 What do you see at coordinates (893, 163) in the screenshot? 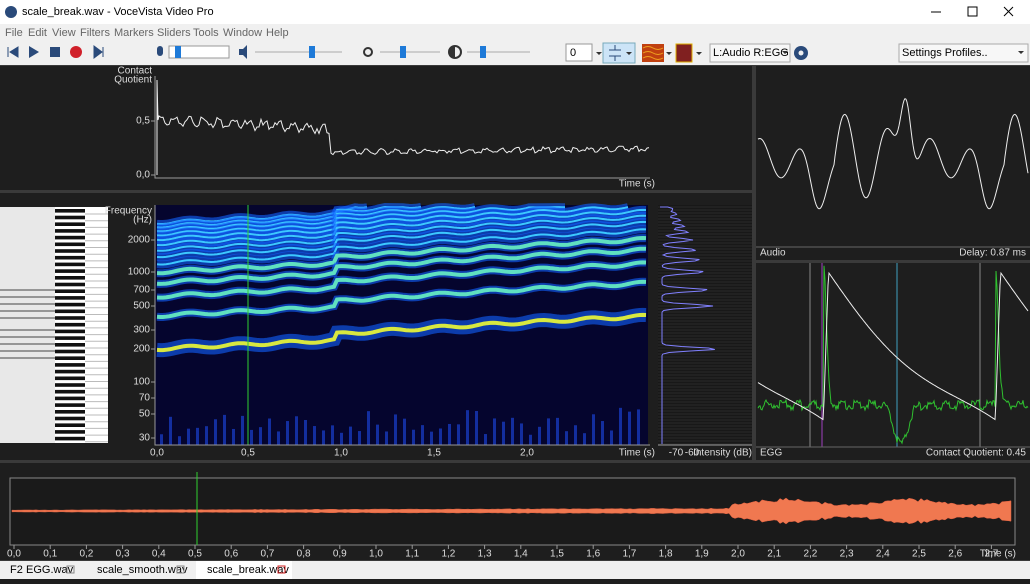
I see `audio-panel` at bounding box center [893, 163].